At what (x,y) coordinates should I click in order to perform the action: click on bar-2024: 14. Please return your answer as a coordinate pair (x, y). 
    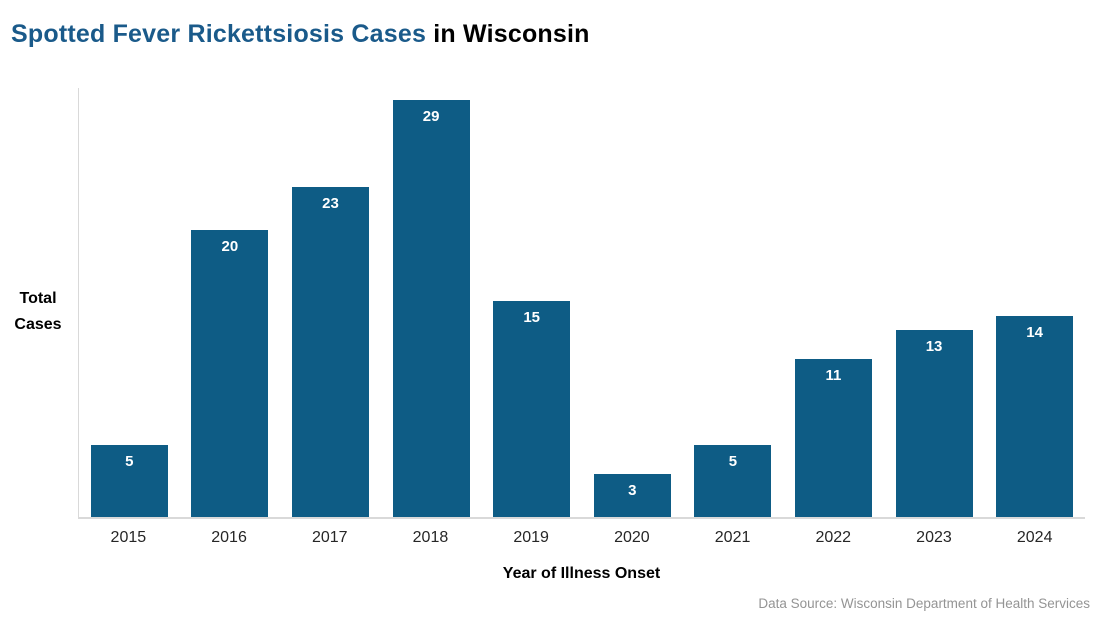
    Looking at the image, I should click on (1035, 416).